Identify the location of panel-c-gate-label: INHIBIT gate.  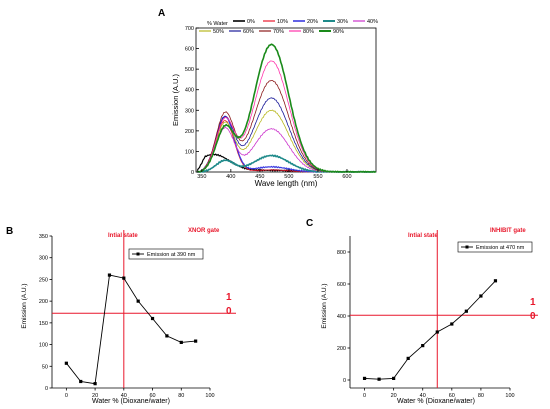
(508, 231).